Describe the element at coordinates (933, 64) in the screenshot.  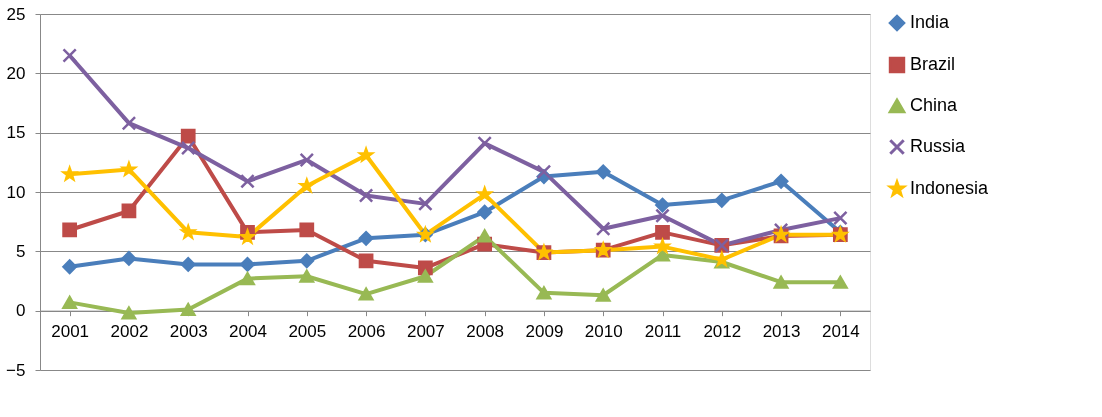
I see `legend-label: Brazil` at that location.